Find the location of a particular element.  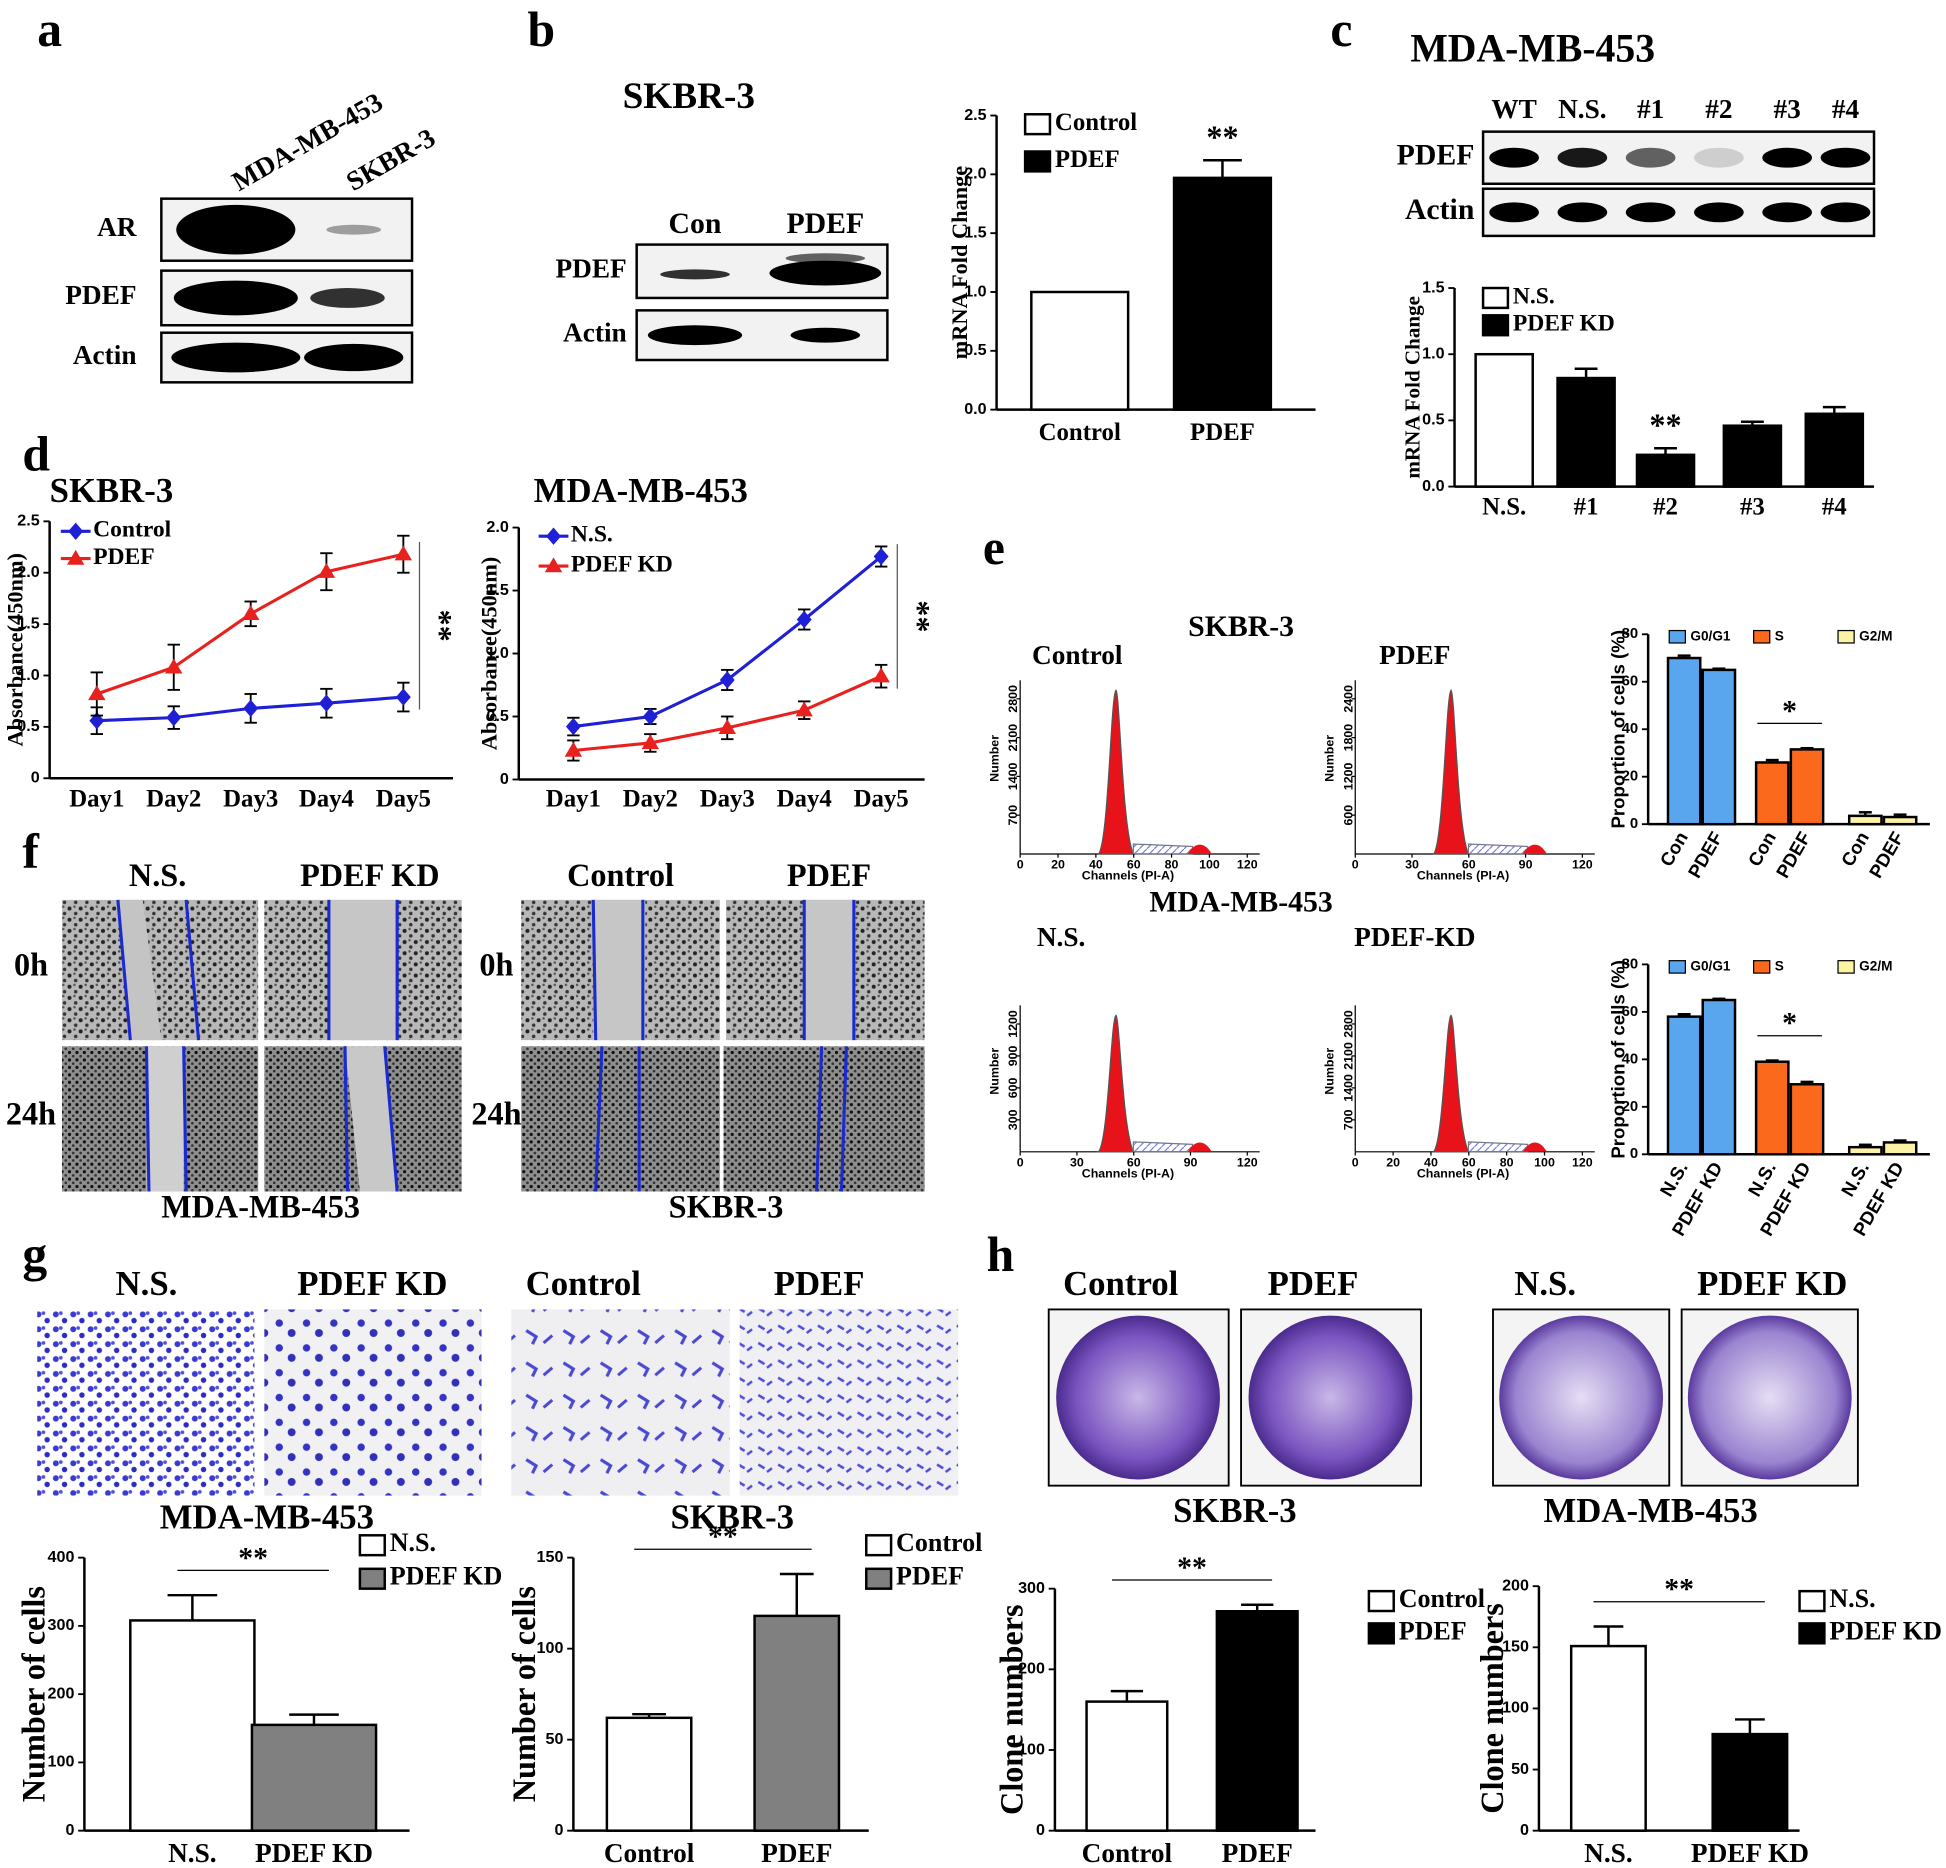

x-tick-label: 60 is located at coordinates (1134, 1162).